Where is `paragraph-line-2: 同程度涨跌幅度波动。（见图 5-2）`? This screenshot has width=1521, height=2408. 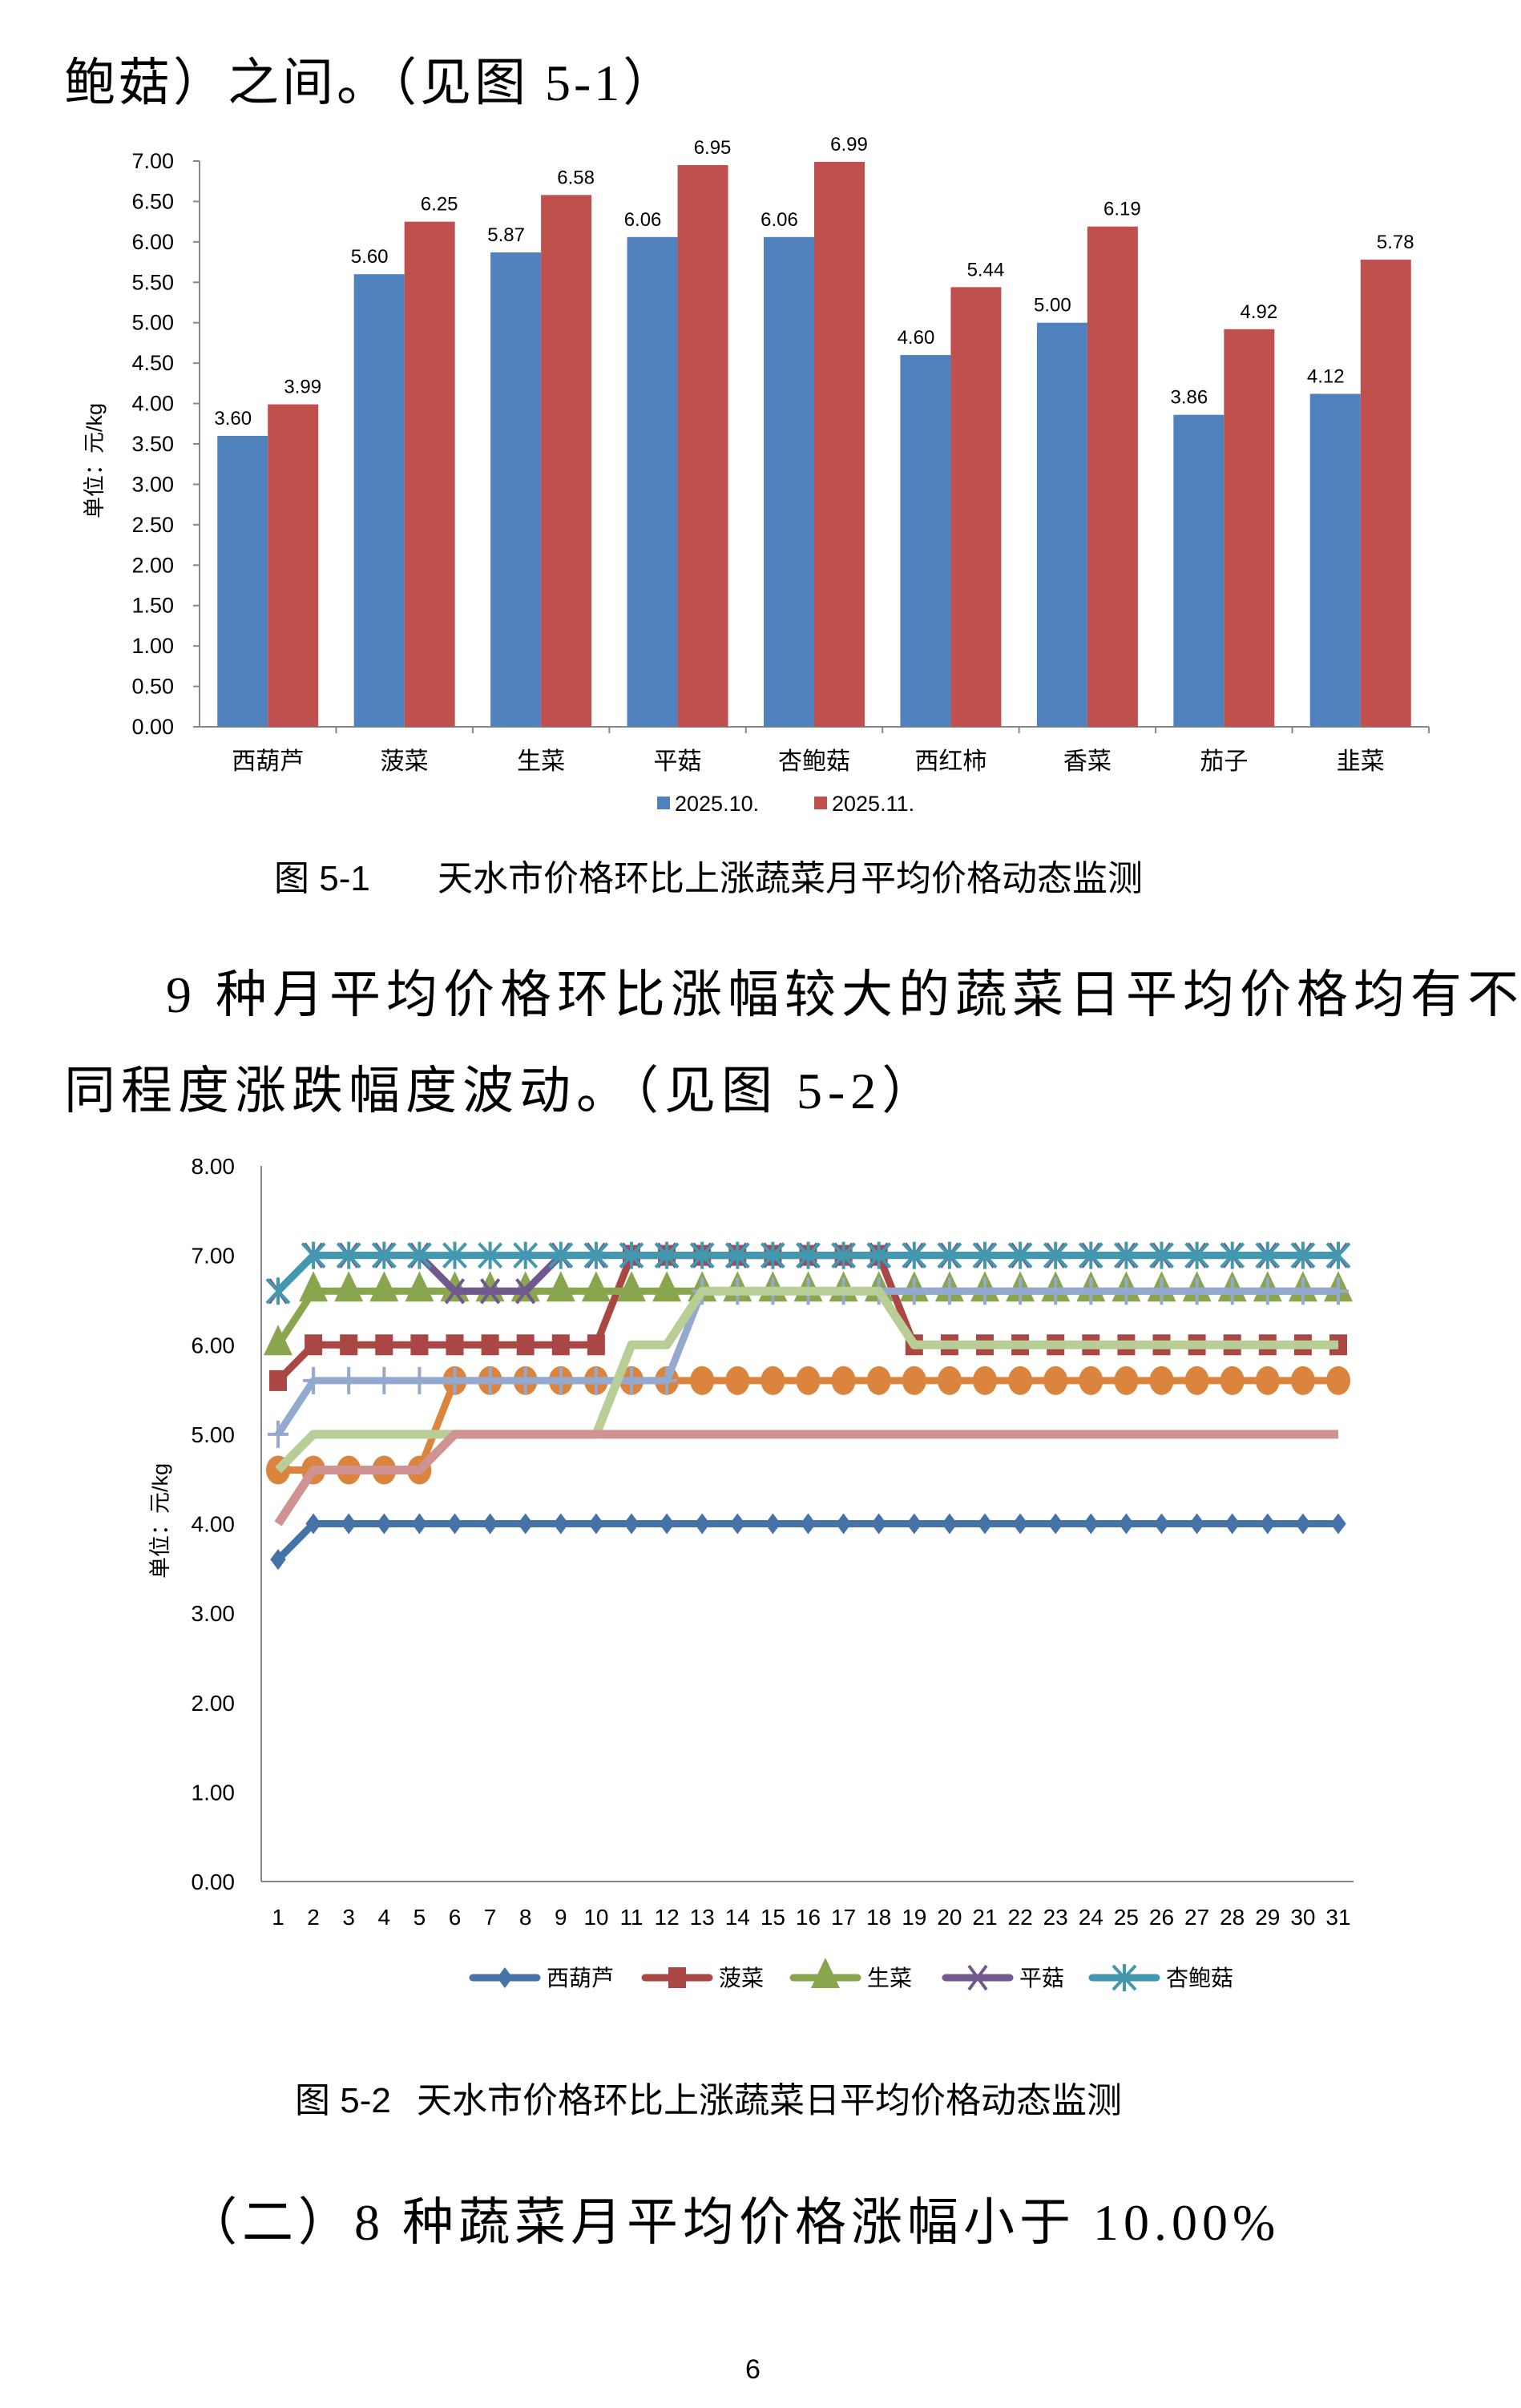 paragraph-line-2: 同程度涨跌幅度波动。（见图 5-2） is located at coordinates (501, 1091).